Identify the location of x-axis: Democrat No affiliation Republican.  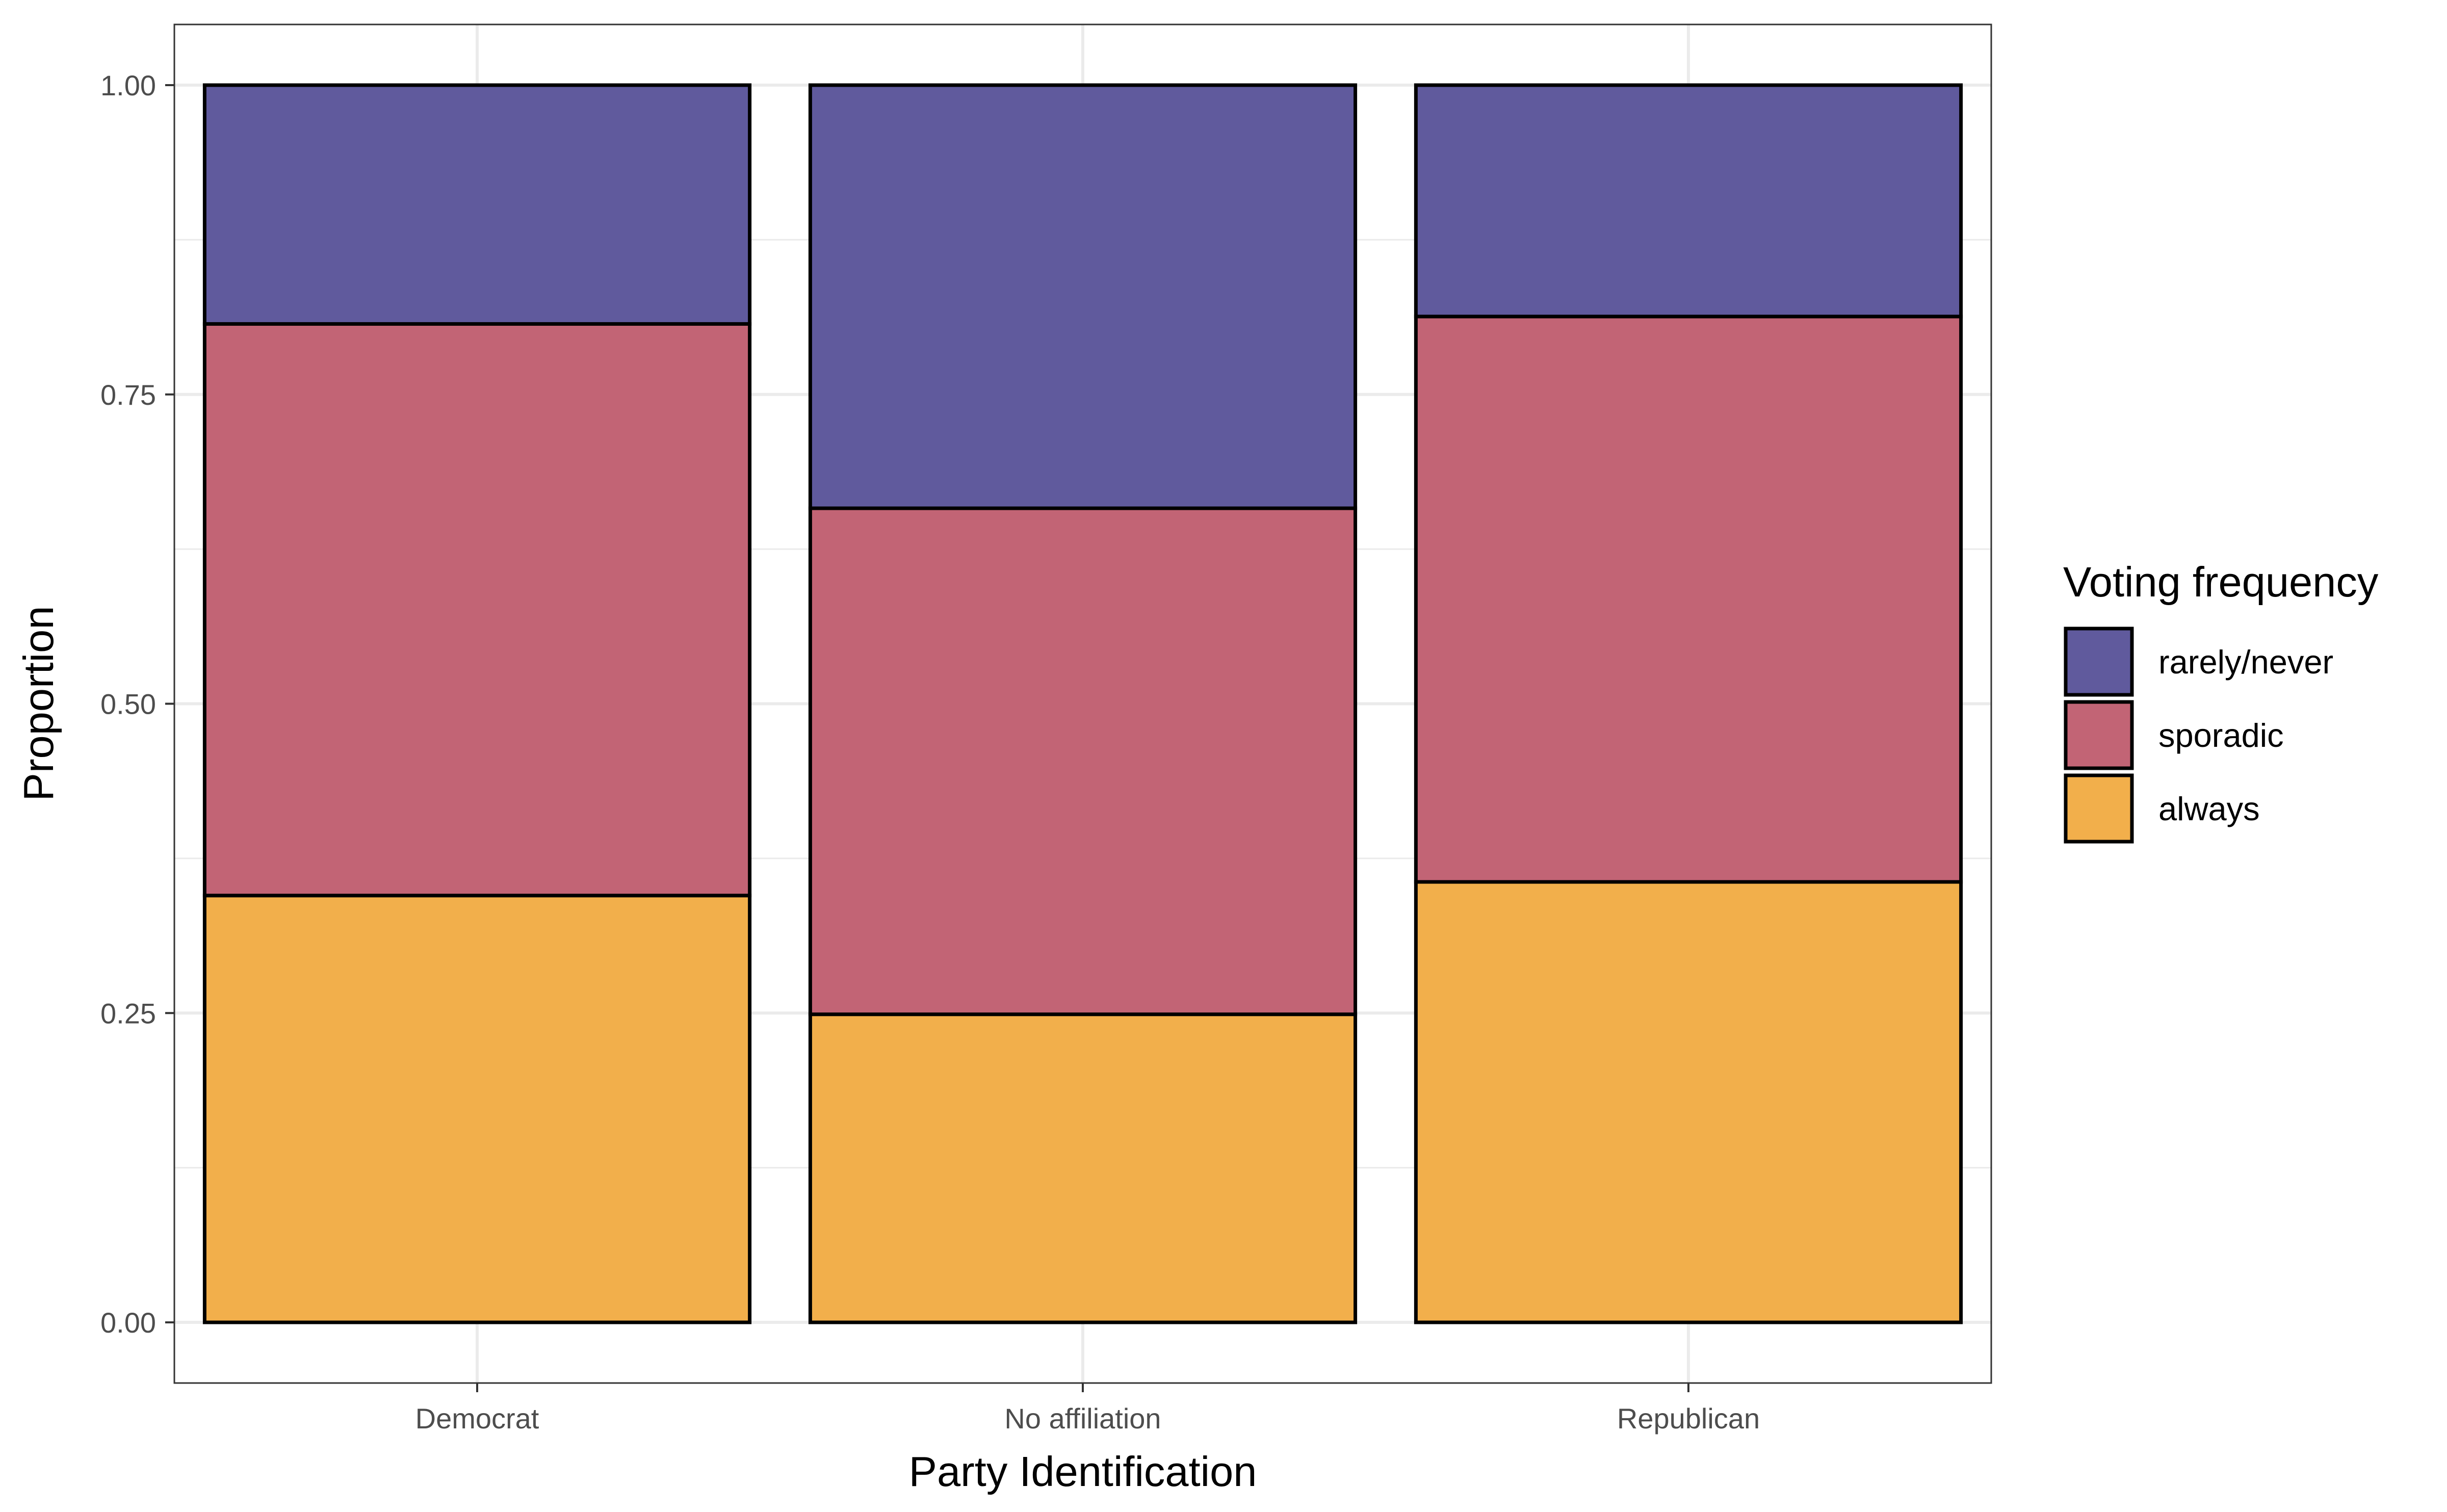
(1087, 1409).